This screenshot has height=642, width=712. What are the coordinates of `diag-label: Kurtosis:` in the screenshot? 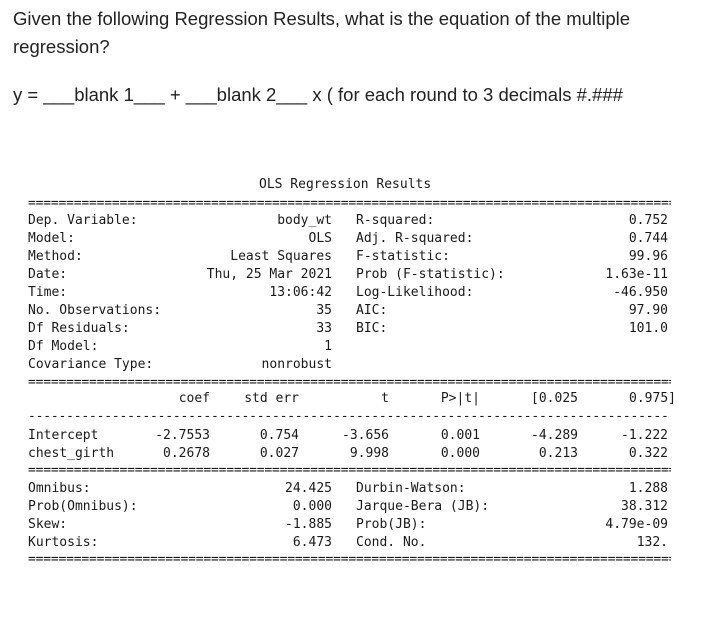 It's located at (63, 542).